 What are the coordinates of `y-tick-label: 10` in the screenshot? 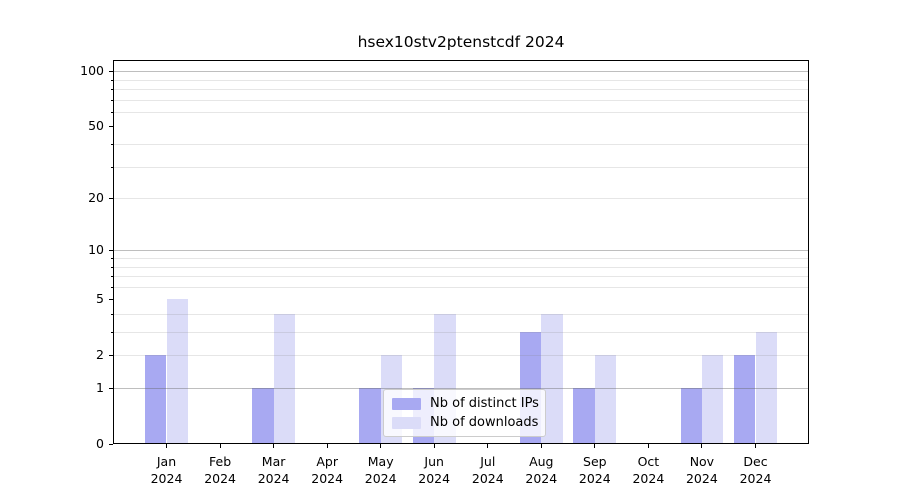 It's located at (96, 250).